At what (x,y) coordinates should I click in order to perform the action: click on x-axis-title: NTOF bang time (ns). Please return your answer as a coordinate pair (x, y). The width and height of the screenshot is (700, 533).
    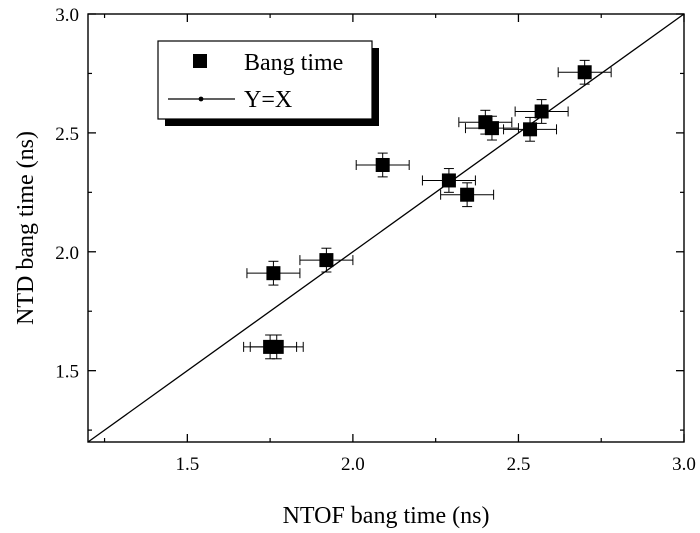
    Looking at the image, I should click on (386, 516).